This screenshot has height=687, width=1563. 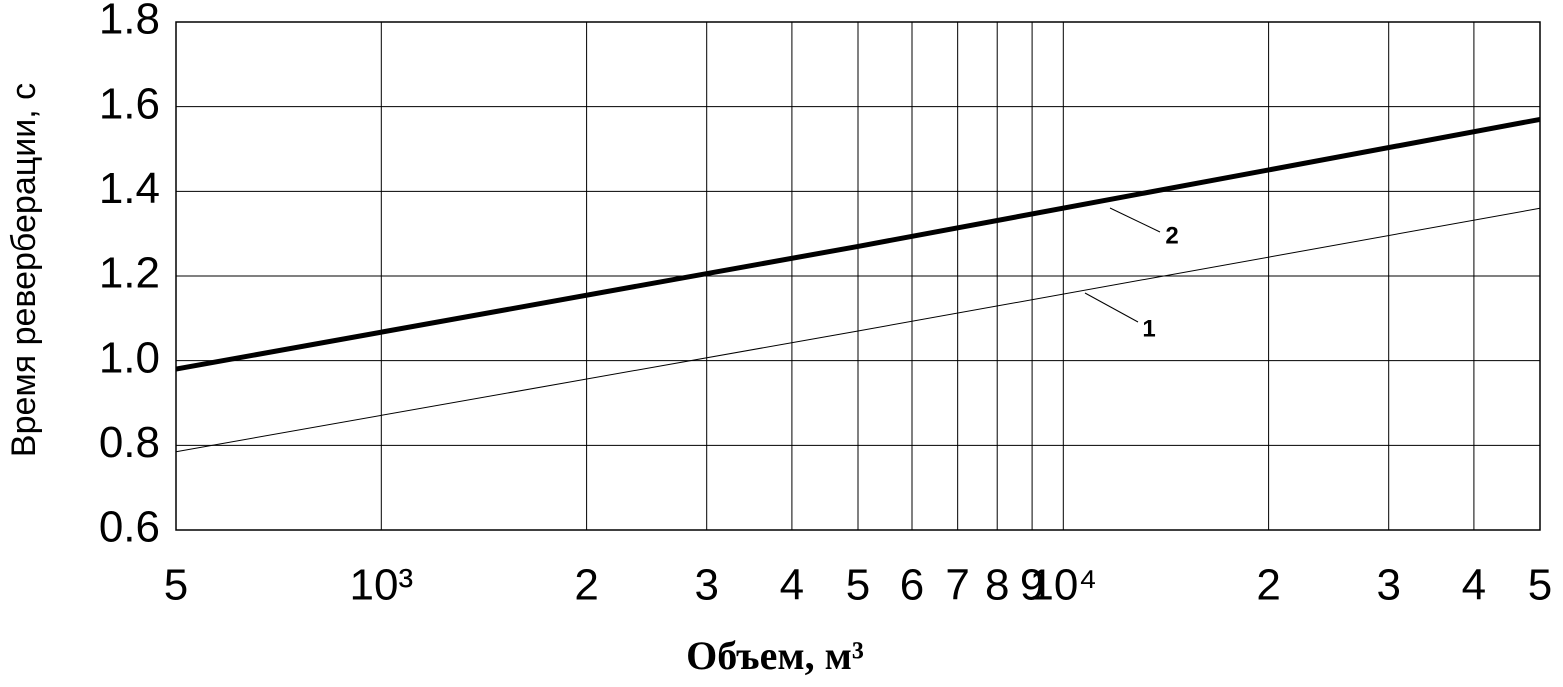 What do you see at coordinates (129, 103) in the screenshot?
I see `y-tick-label: 1.6` at bounding box center [129, 103].